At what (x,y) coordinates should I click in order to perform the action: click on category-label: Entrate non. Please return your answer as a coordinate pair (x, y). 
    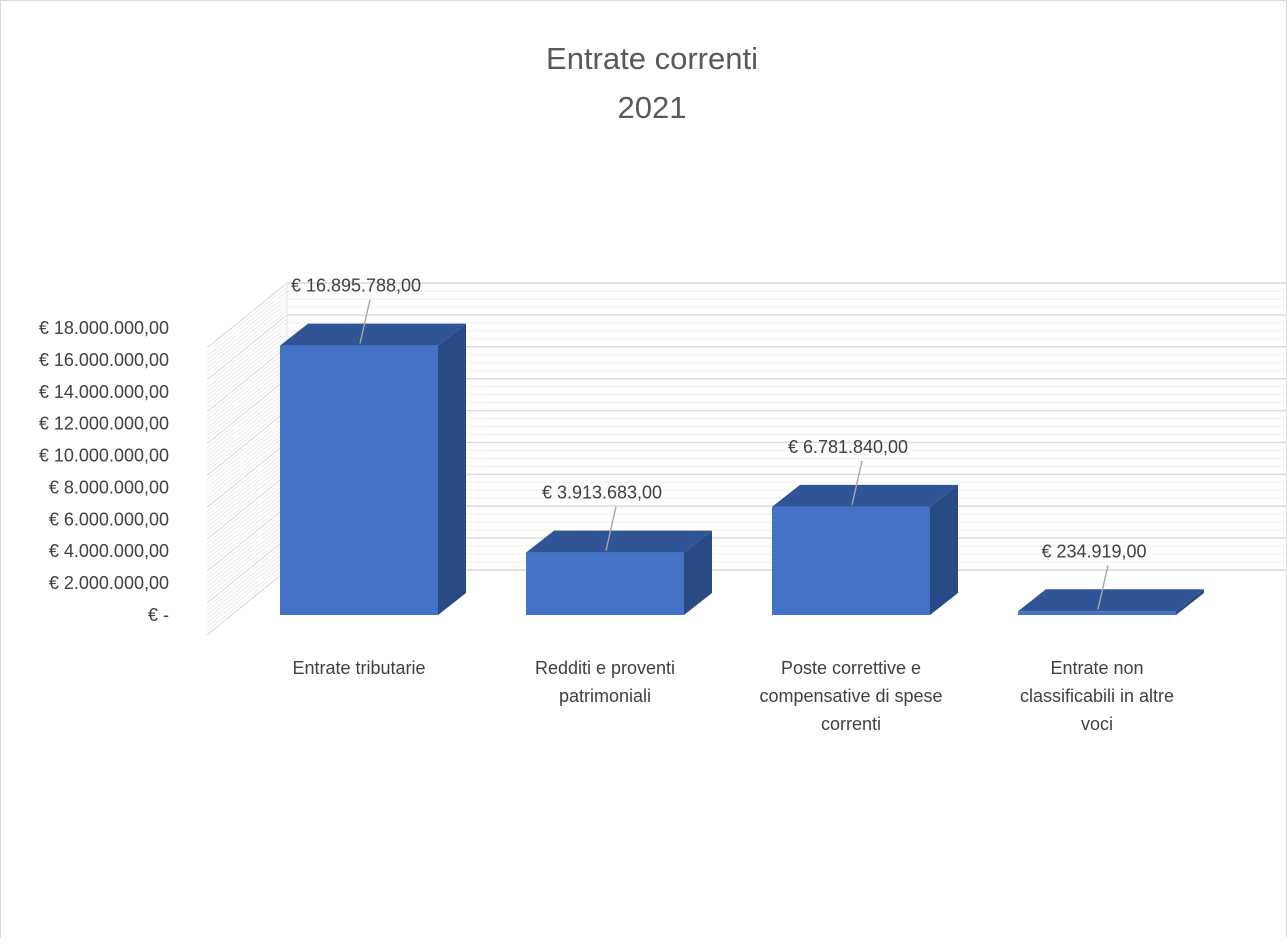
    Looking at the image, I should click on (1096, 668).